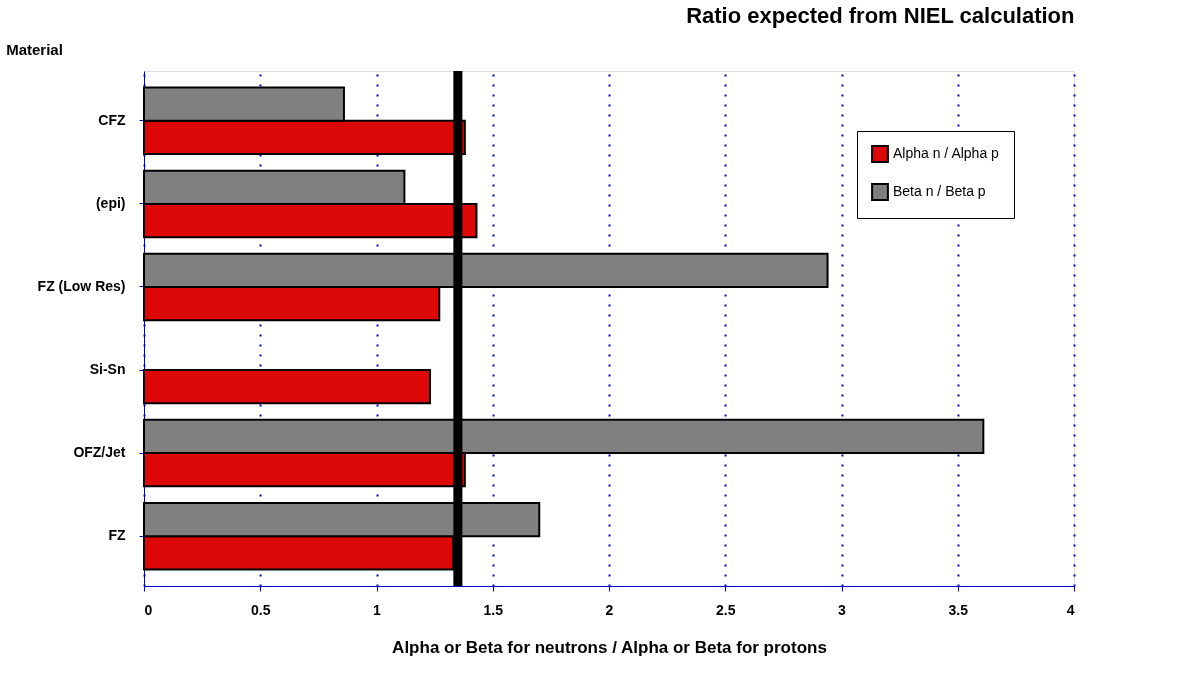 The width and height of the screenshot is (1184, 692). What do you see at coordinates (34, 49) in the screenshot?
I see `y-axis-title: Material` at bounding box center [34, 49].